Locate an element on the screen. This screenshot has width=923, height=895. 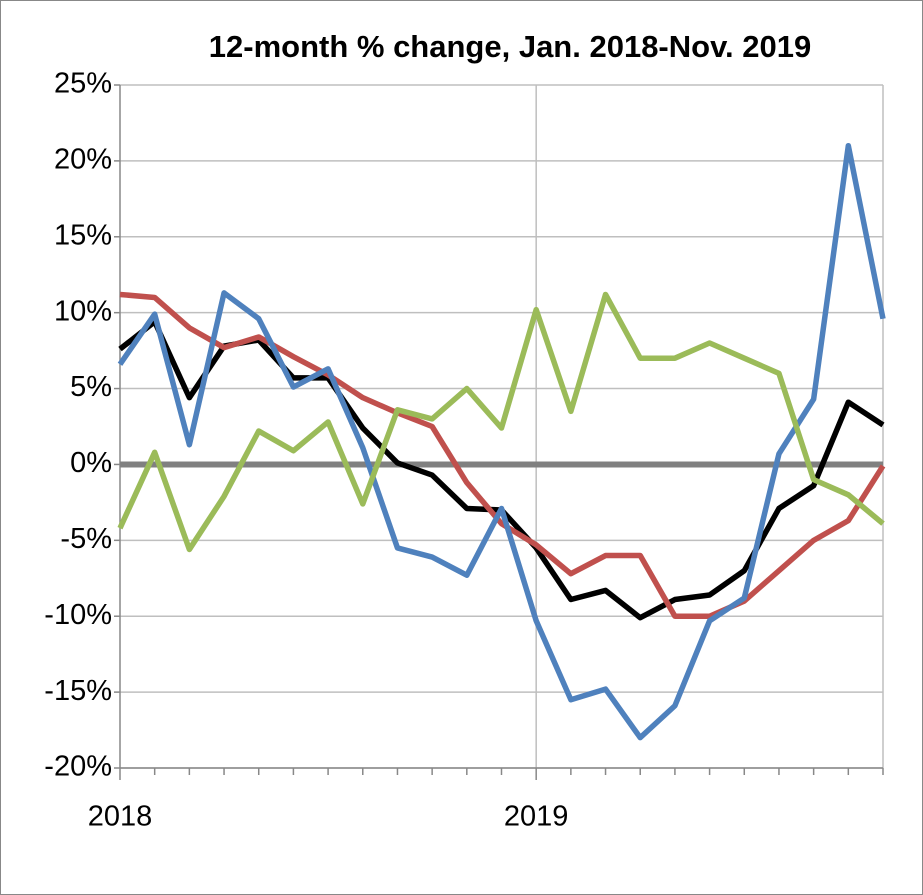
y-tick-label: 20% is located at coordinates (83, 160).